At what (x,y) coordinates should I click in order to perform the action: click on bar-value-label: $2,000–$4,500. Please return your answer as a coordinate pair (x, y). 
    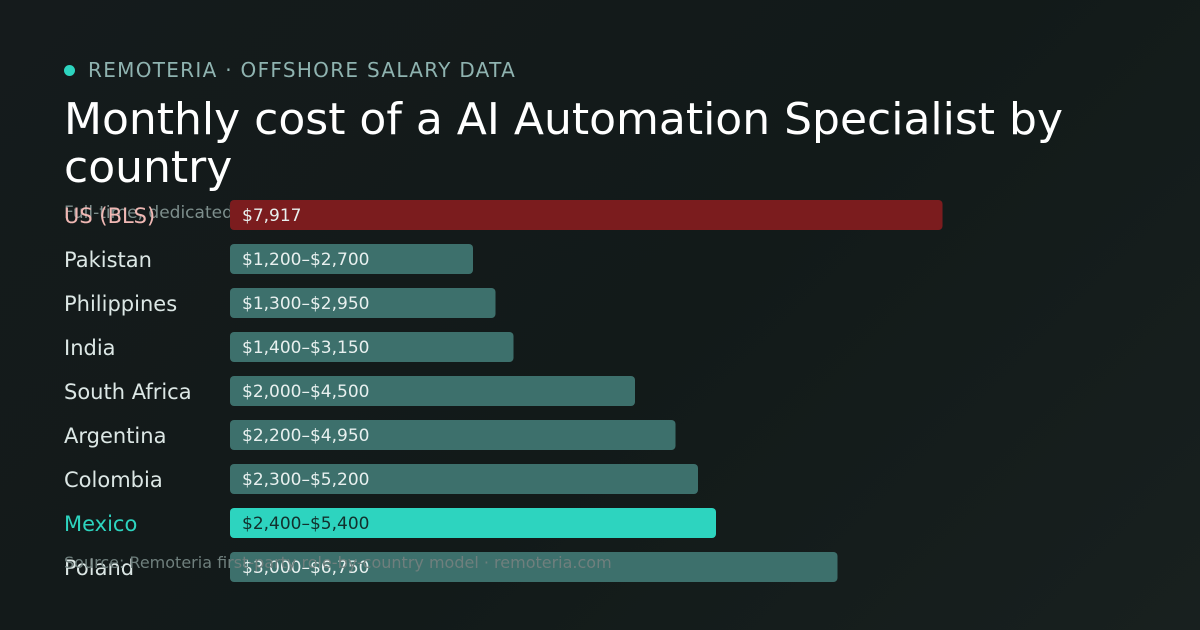
    Looking at the image, I should click on (305, 392).